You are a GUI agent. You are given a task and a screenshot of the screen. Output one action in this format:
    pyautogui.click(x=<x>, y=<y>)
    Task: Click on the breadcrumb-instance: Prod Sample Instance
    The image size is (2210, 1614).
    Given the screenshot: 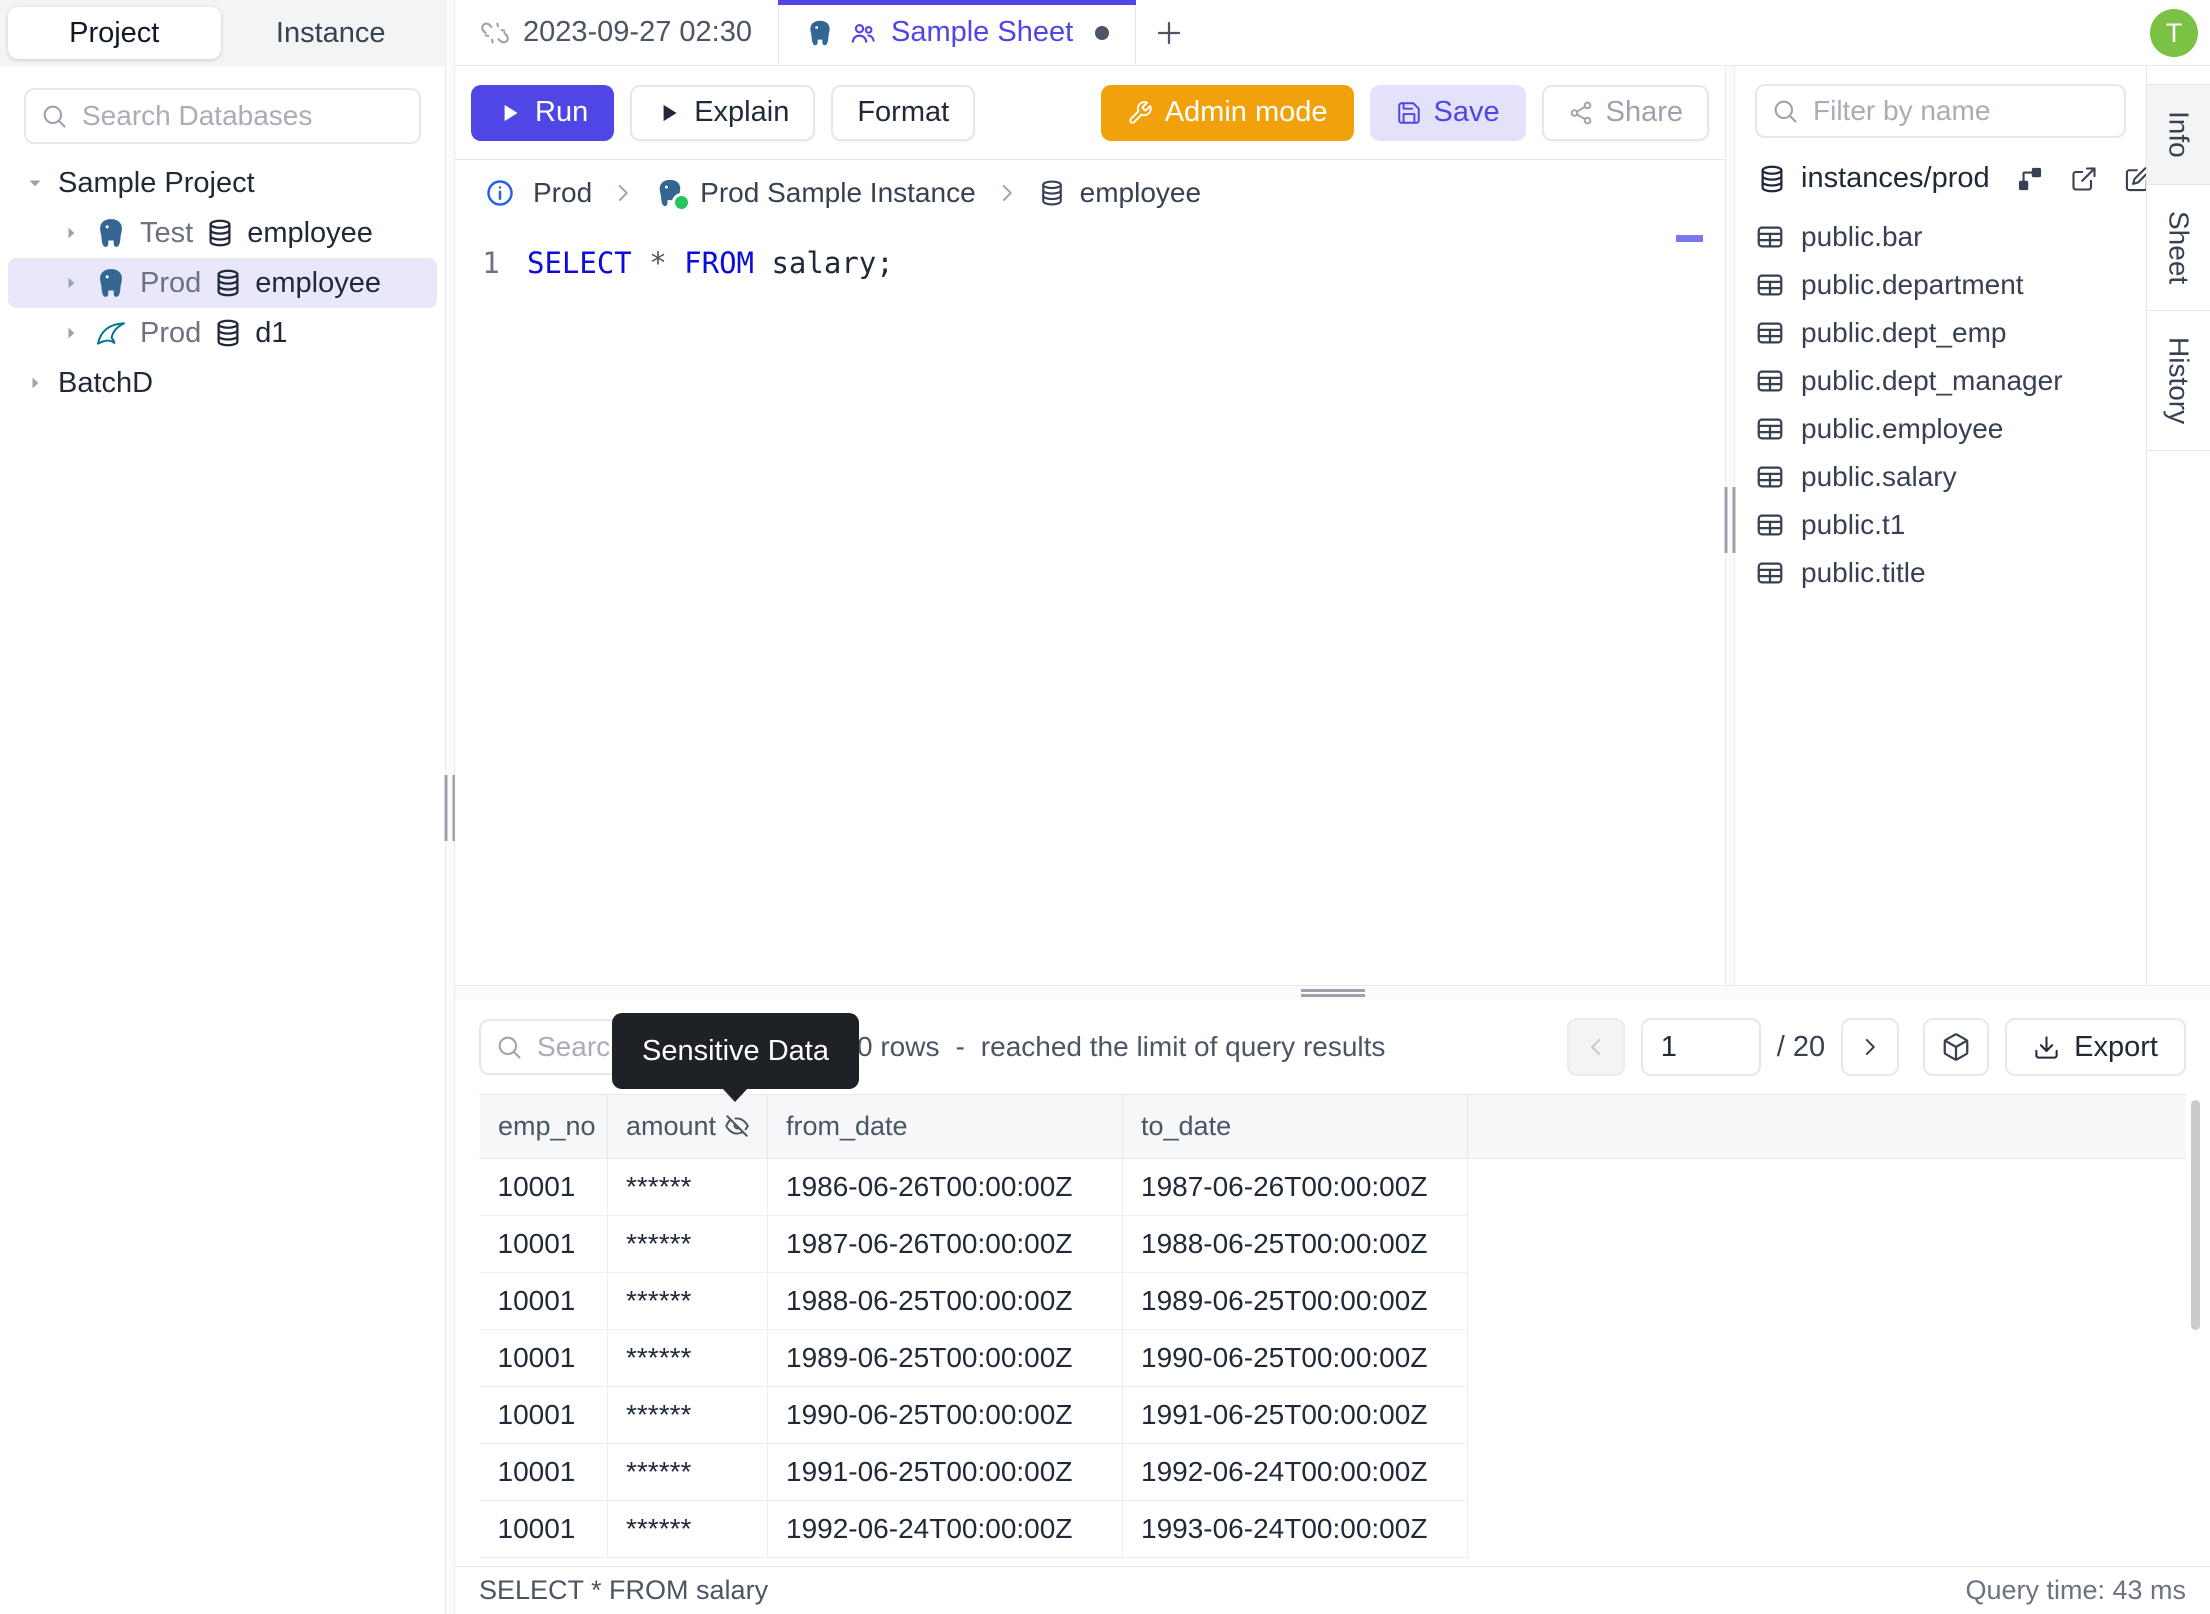 What is the action you would take?
    pyautogui.click(x=815, y=194)
    